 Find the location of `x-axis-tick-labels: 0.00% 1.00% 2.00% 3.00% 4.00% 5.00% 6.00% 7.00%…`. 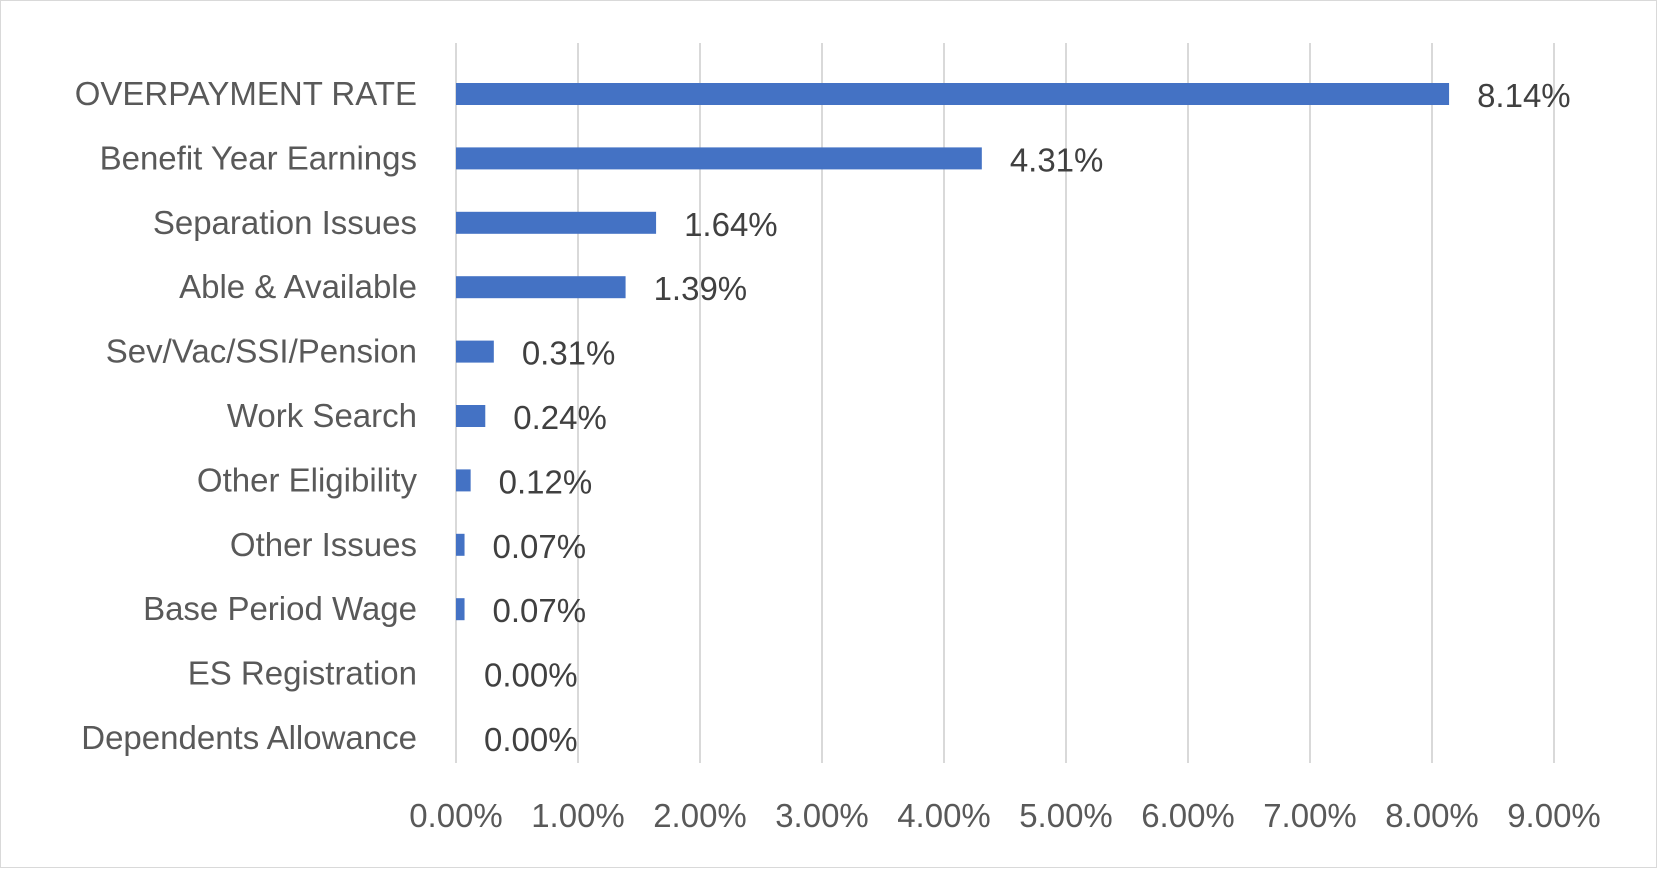

x-axis-tick-labels: 0.00% 1.00% 2.00% 3.00% 4.00% 5.00% 6.00% 7.00%… is located at coordinates (1005, 815).